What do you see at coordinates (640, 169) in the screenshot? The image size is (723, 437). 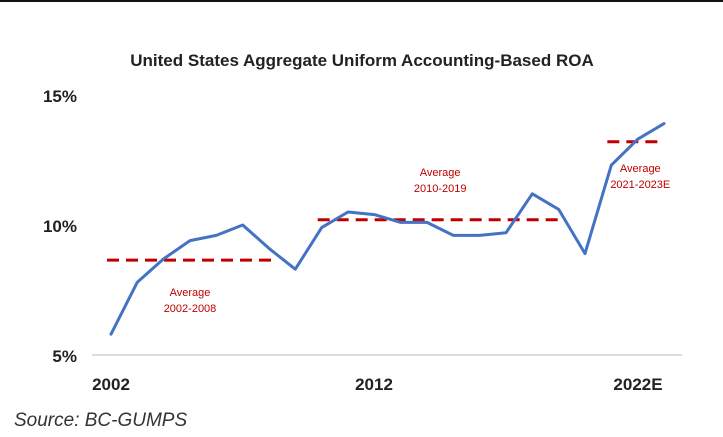 I see `average-label-2021-2023e: Average` at bounding box center [640, 169].